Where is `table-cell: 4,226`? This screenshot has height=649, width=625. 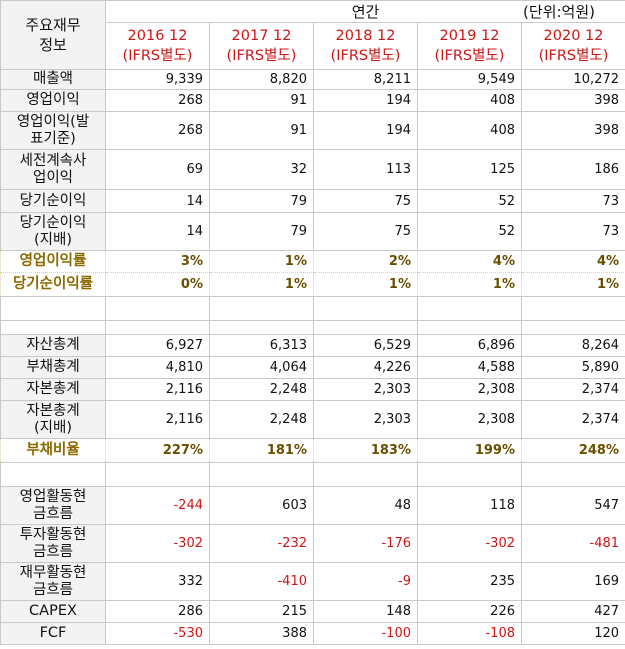 table-cell: 4,226 is located at coordinates (365, 367).